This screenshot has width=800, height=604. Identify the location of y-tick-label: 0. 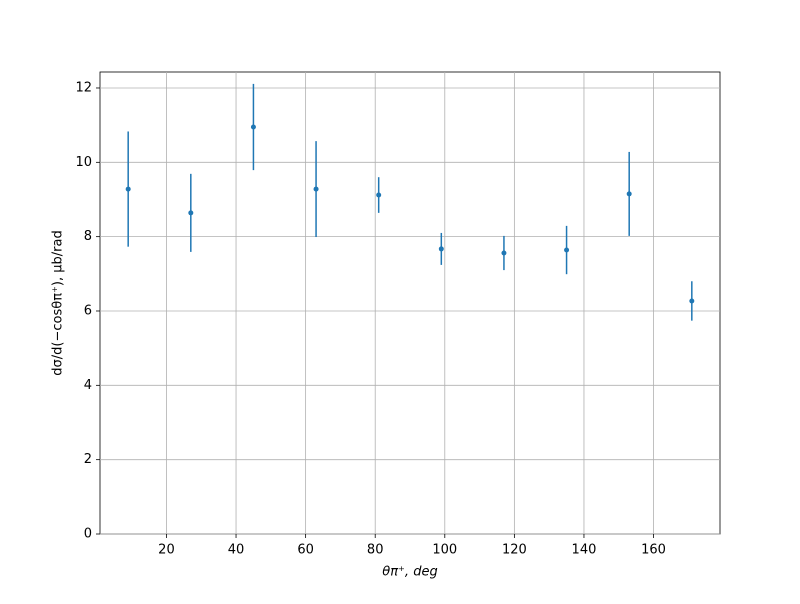
(88, 534).